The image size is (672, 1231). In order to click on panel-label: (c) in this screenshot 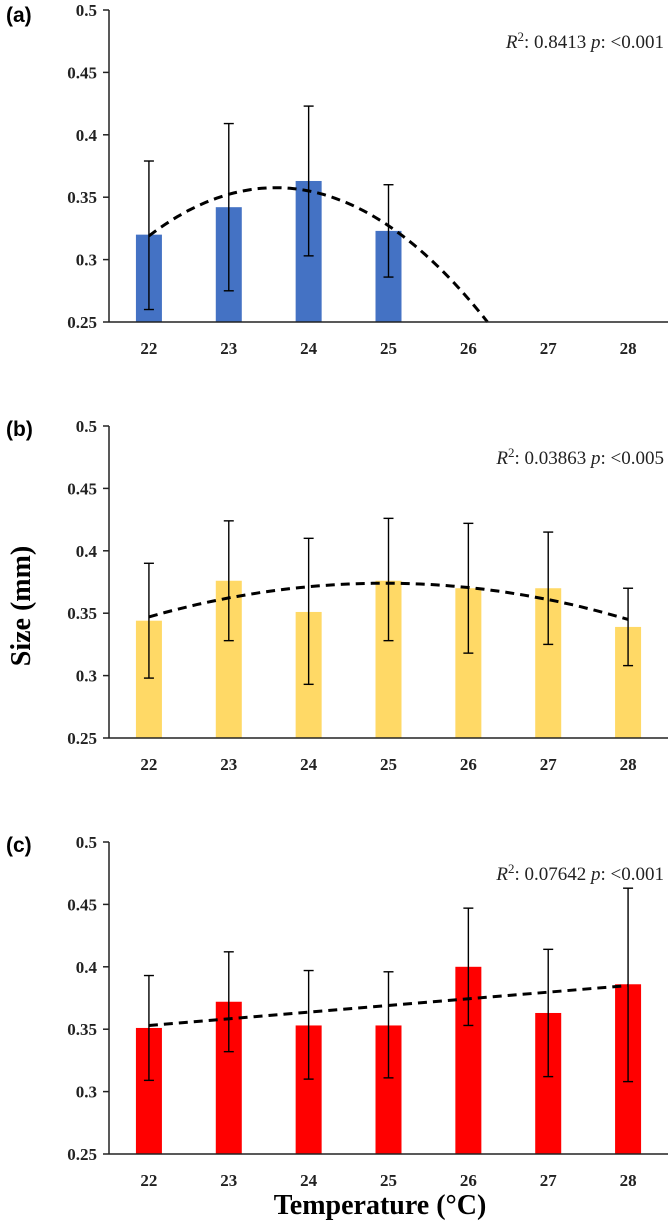, I will do `click(19, 845)`.